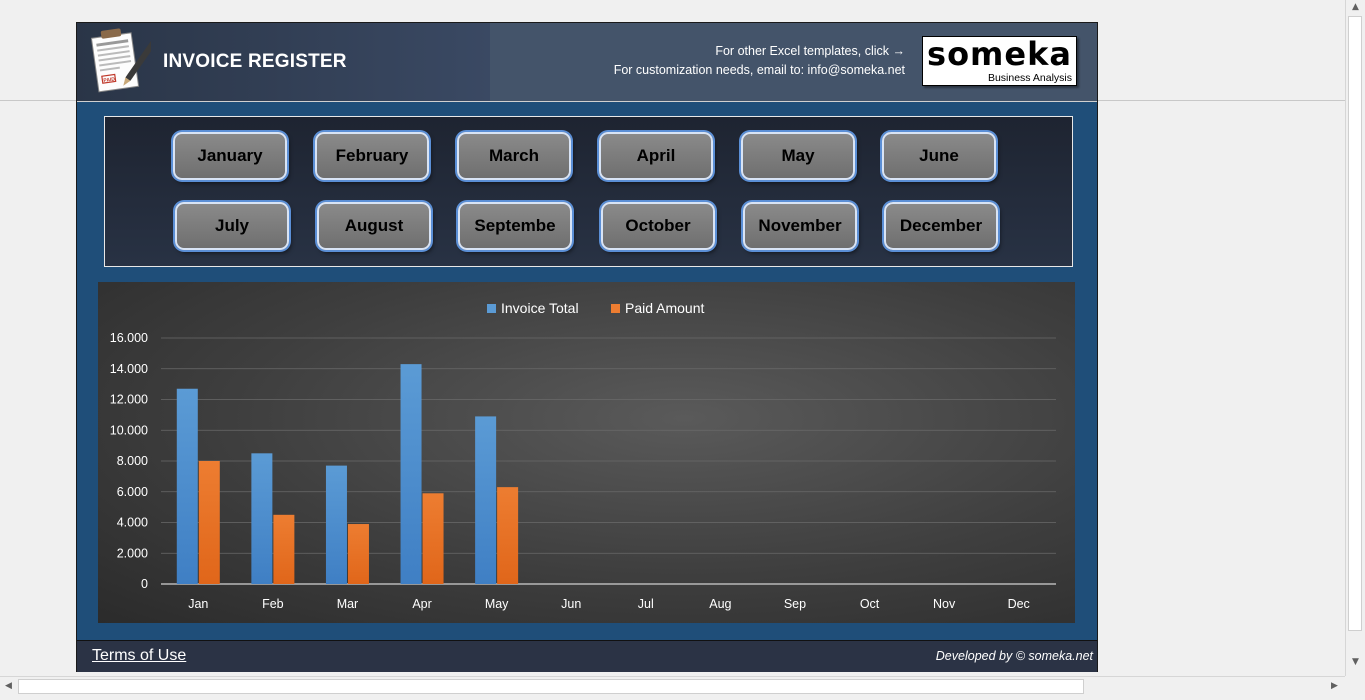 This screenshot has height=700, width=1365. What do you see at coordinates (255, 61) in the screenshot?
I see `app-title: INVOICE REGISTER` at bounding box center [255, 61].